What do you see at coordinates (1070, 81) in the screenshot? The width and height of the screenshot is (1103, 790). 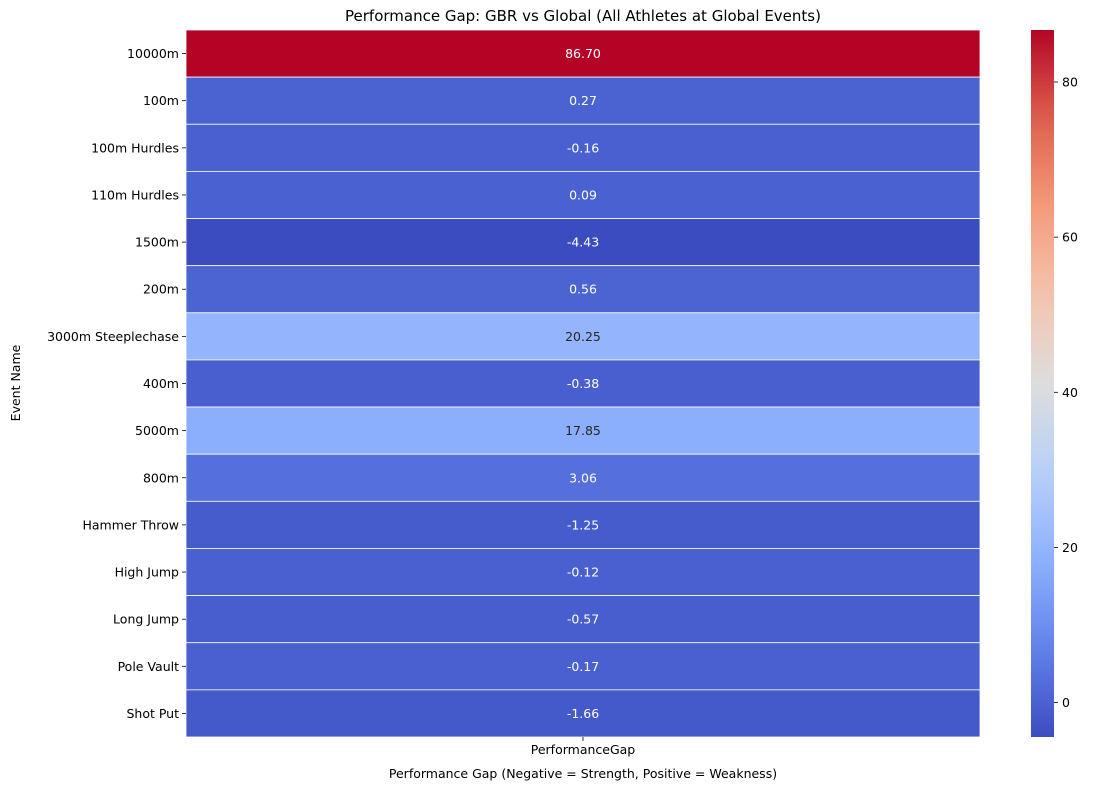 I see `colorbar-tick-label: 80` at bounding box center [1070, 81].